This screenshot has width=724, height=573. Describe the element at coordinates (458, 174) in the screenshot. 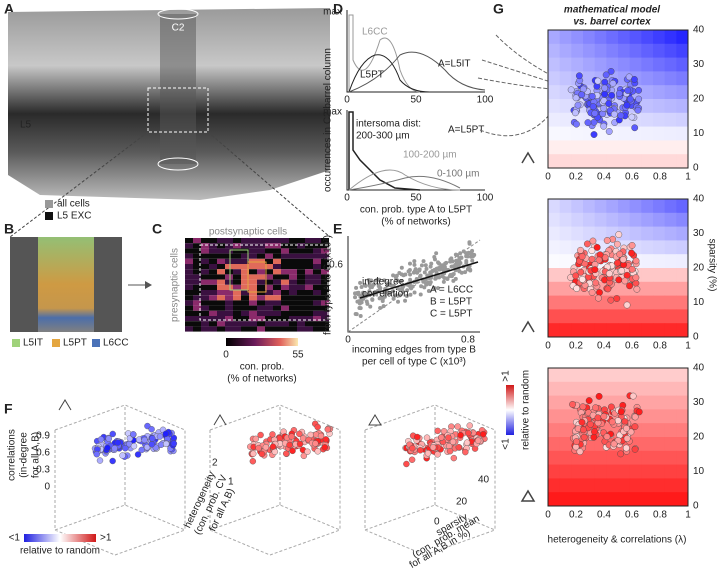

I see `annotation: 0-100 µm` at that location.